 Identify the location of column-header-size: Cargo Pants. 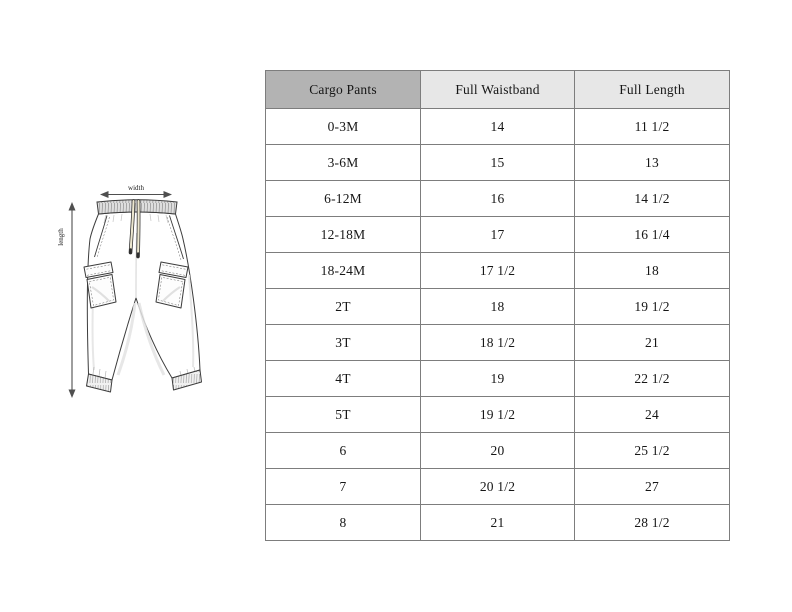
(343, 89).